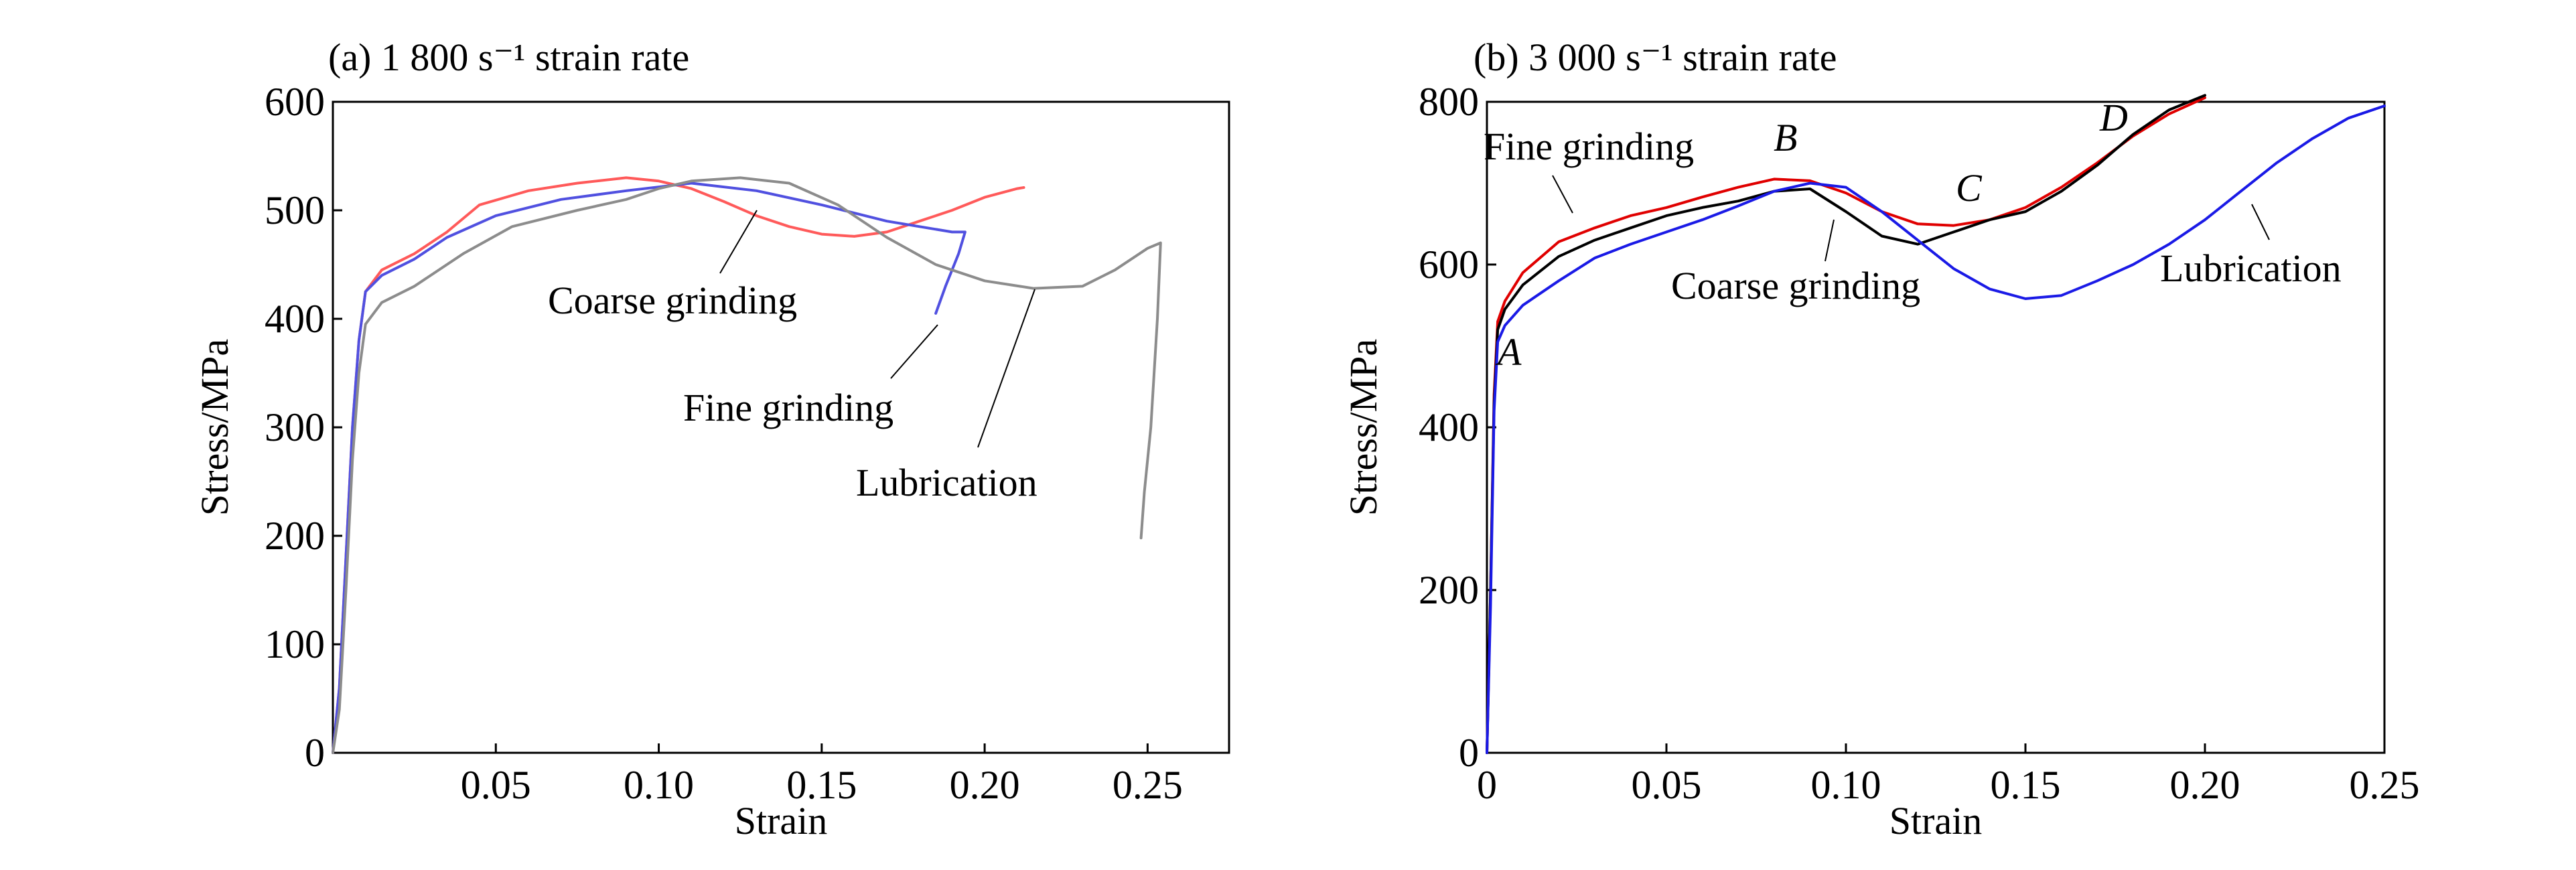 The height and width of the screenshot is (870, 2576). What do you see at coordinates (1795, 285) in the screenshot?
I see `panel-b-coarse-grinding-label: Coarse grinding` at bounding box center [1795, 285].